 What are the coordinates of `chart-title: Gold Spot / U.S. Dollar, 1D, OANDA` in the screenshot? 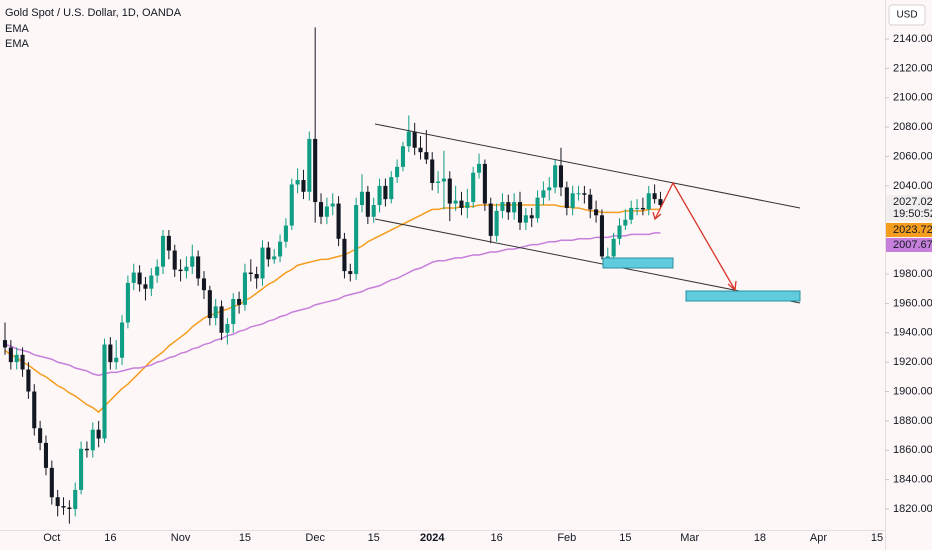 It's located at (93, 13).